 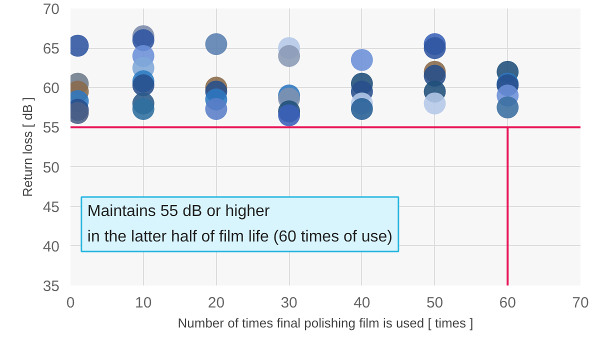 I want to click on x-tick-label: 60, so click(x=507, y=303).